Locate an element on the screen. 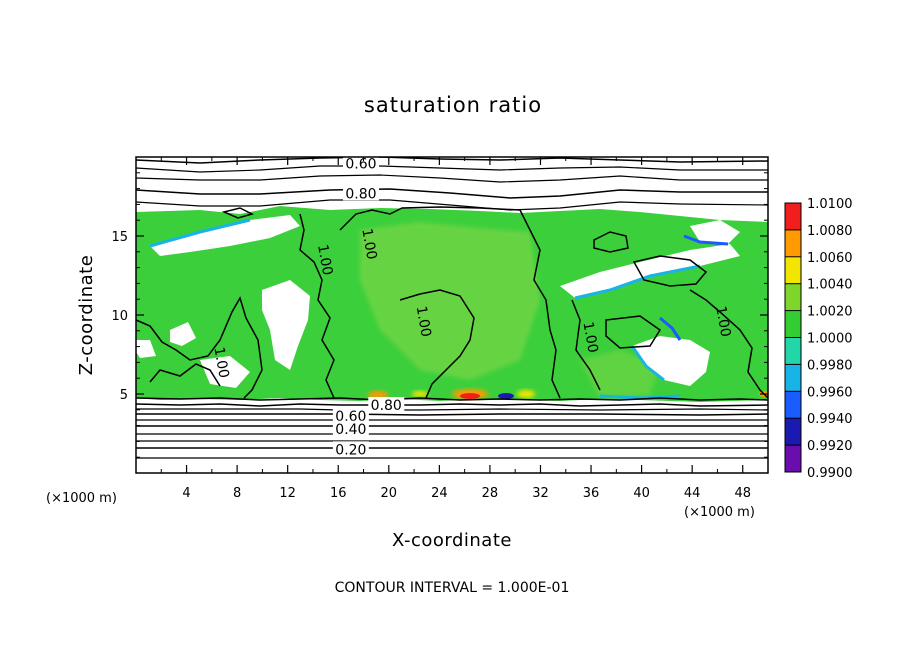 This screenshot has width=904, height=654. contour-line-1.00-d is located at coordinates (586, 345).